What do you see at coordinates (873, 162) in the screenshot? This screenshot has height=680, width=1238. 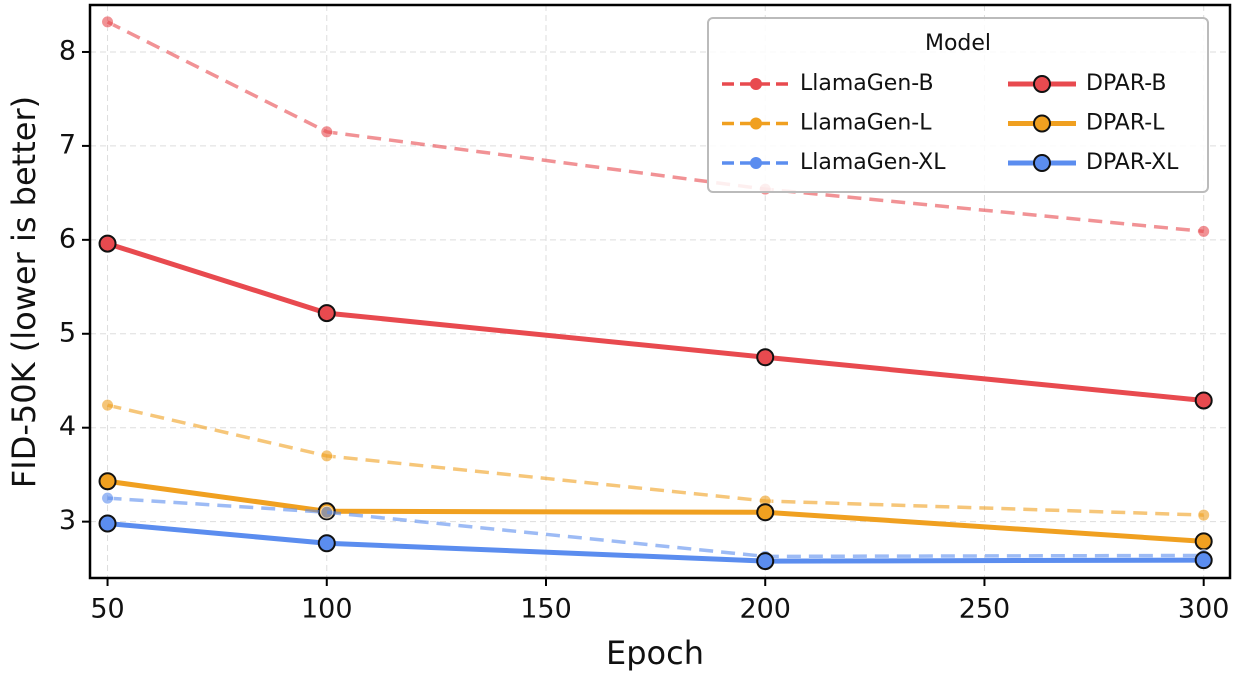 I see `legend-label: LlamaGen-XL` at bounding box center [873, 162].